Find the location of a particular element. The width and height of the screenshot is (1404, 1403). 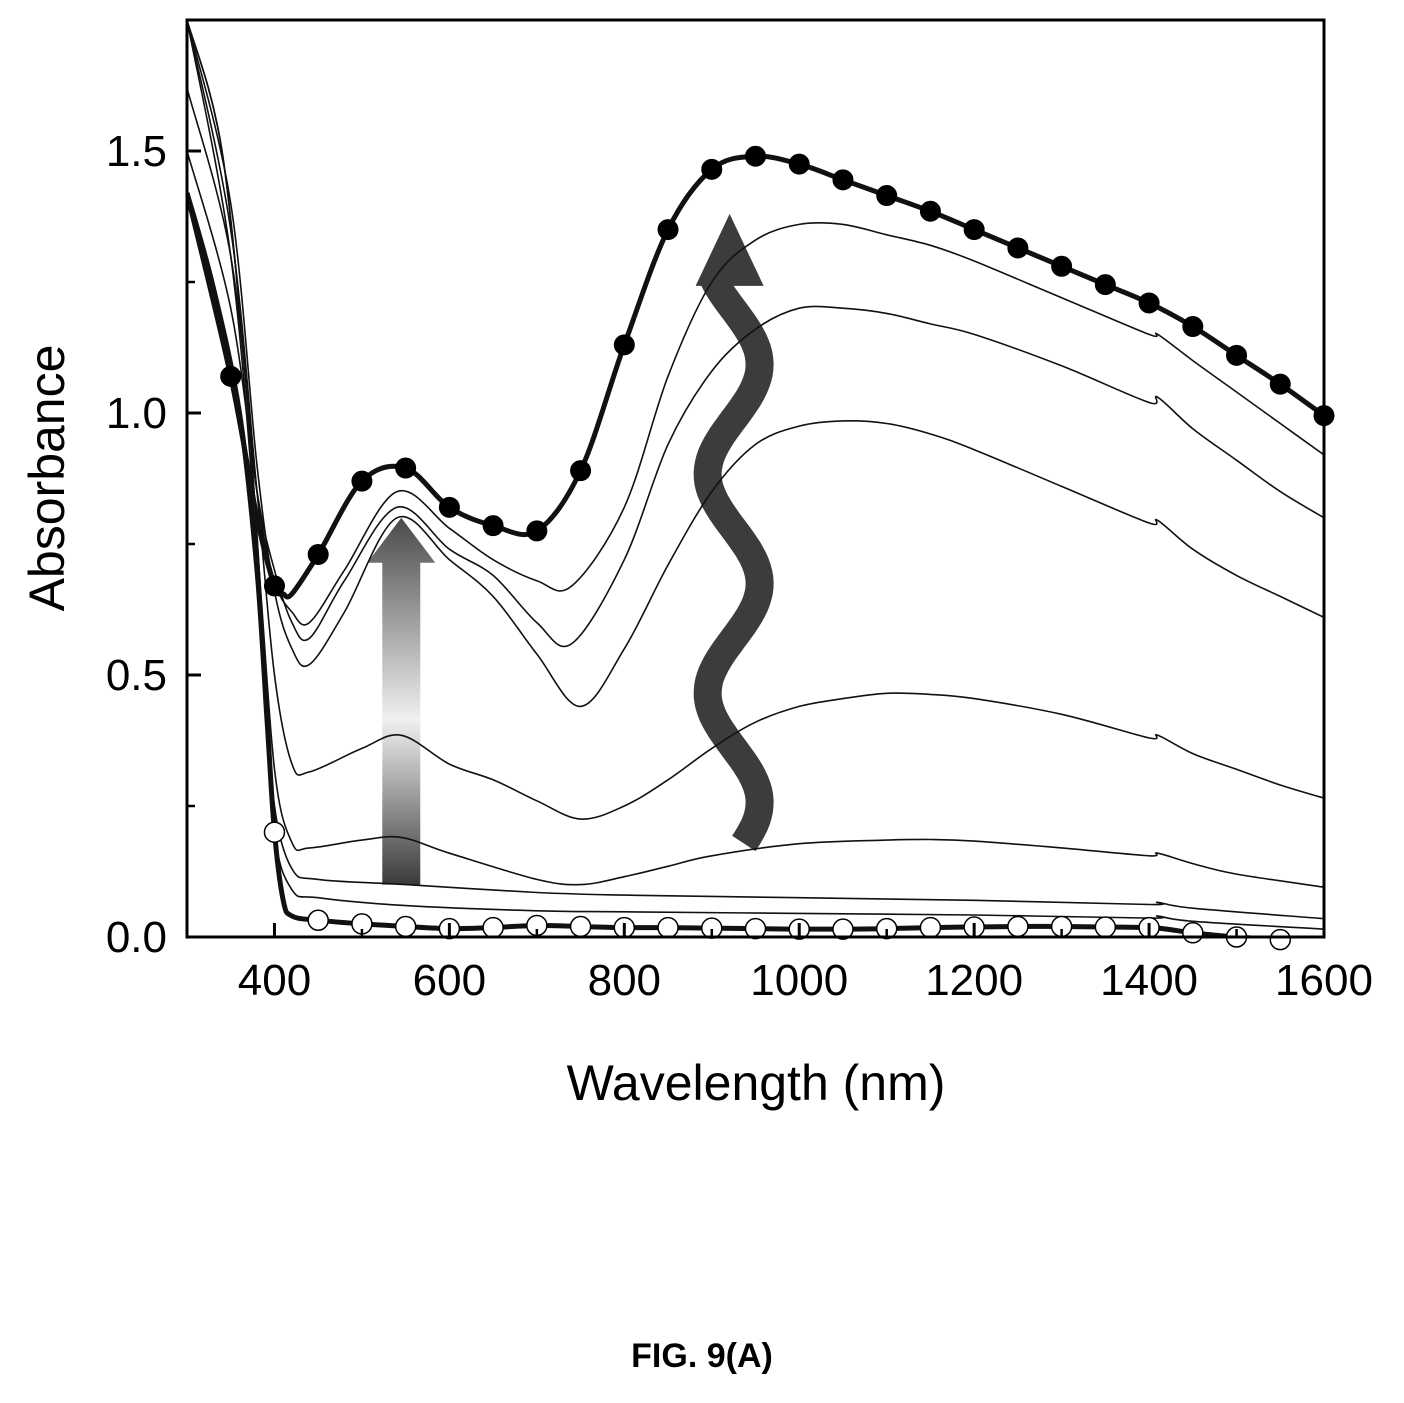

x-tick-label: 600 is located at coordinates (449, 980).